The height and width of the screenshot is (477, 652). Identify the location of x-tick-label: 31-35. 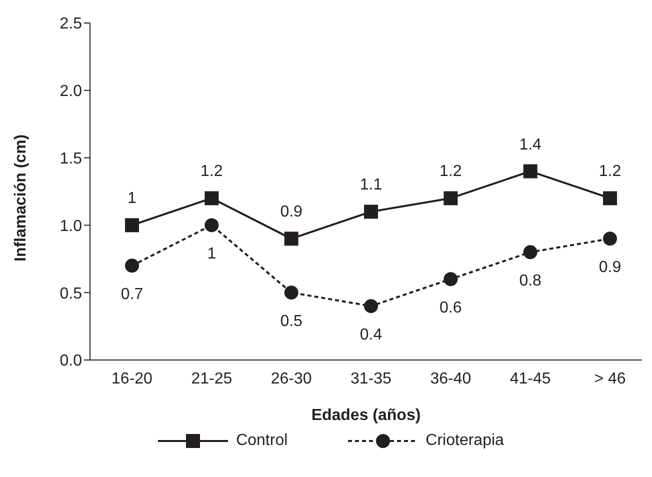
(371, 379).